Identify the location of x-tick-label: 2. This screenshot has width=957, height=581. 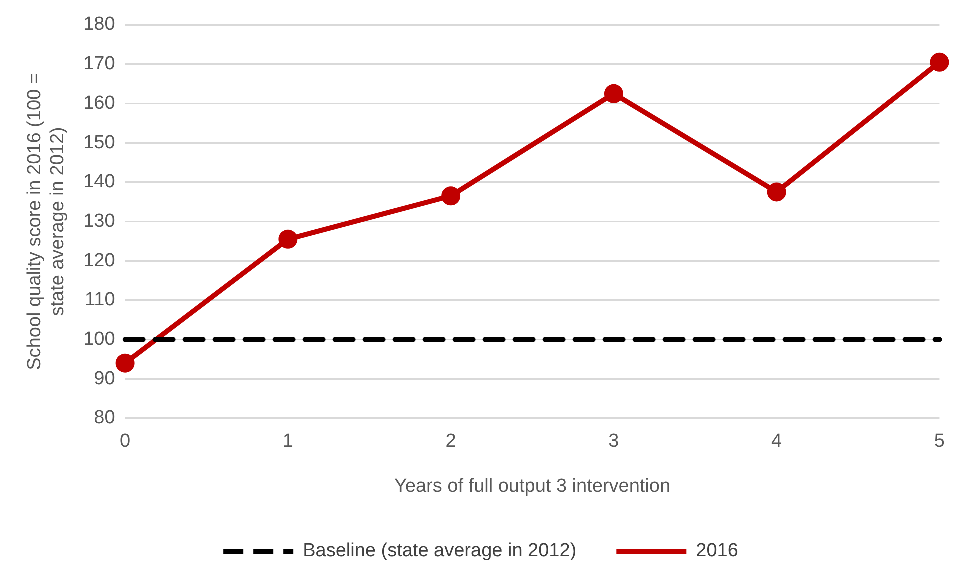
(451, 441).